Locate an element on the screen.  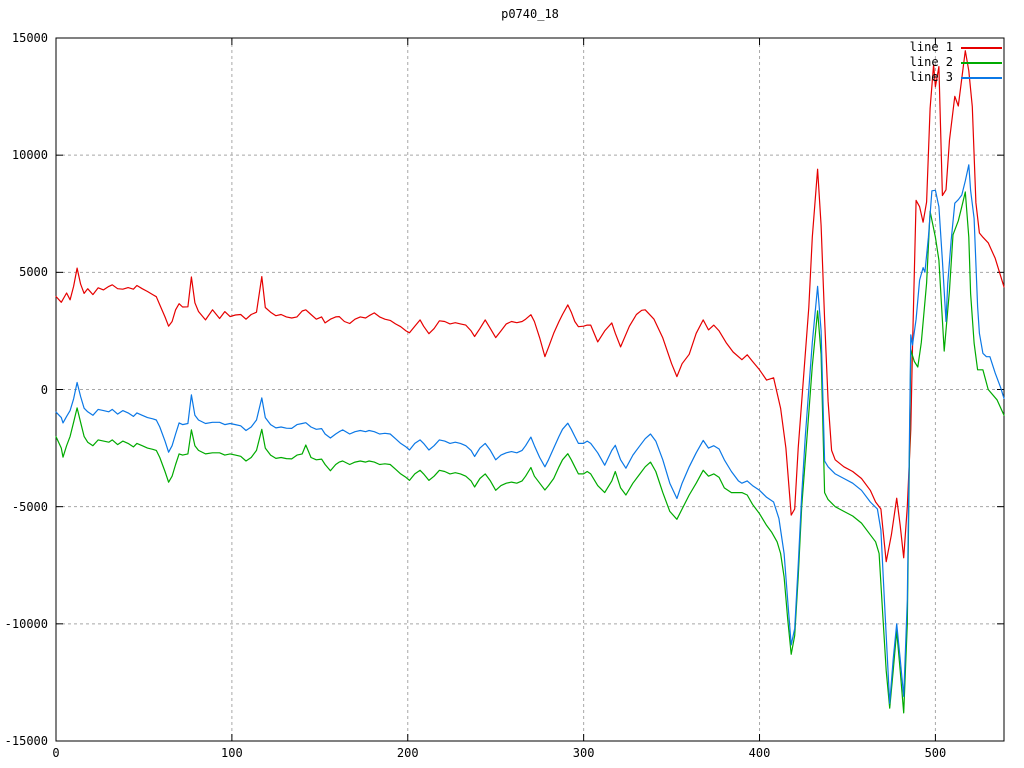
legend-swatch-line3 is located at coordinates (981, 77).